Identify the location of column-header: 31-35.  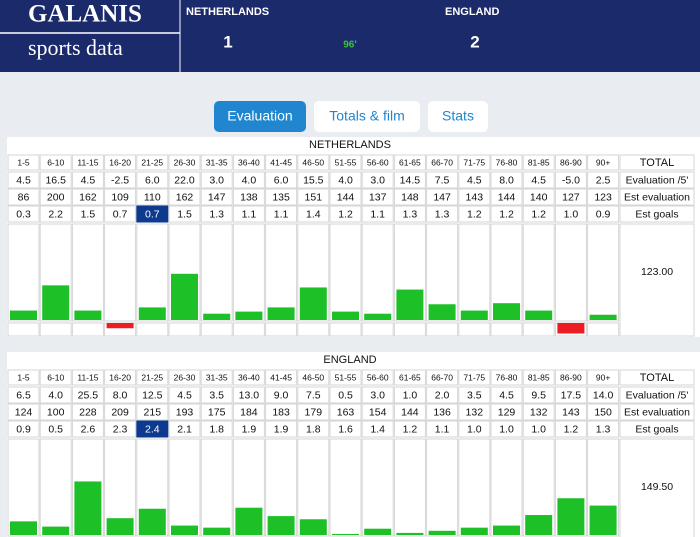
(217, 162).